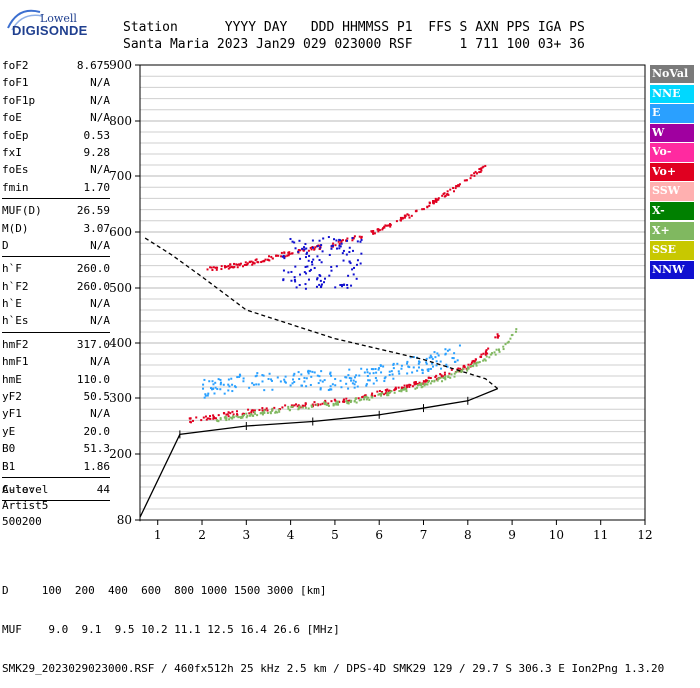 The width and height of the screenshot is (700, 688). What do you see at coordinates (22, 521) in the screenshot?
I see `auto-code: 500200` at bounding box center [22, 521].